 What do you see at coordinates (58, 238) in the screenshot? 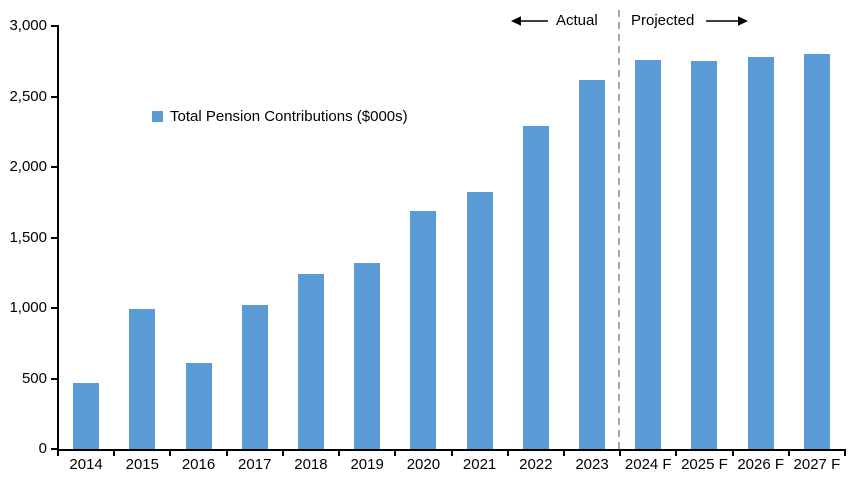
I see `y-axis-line` at bounding box center [58, 238].